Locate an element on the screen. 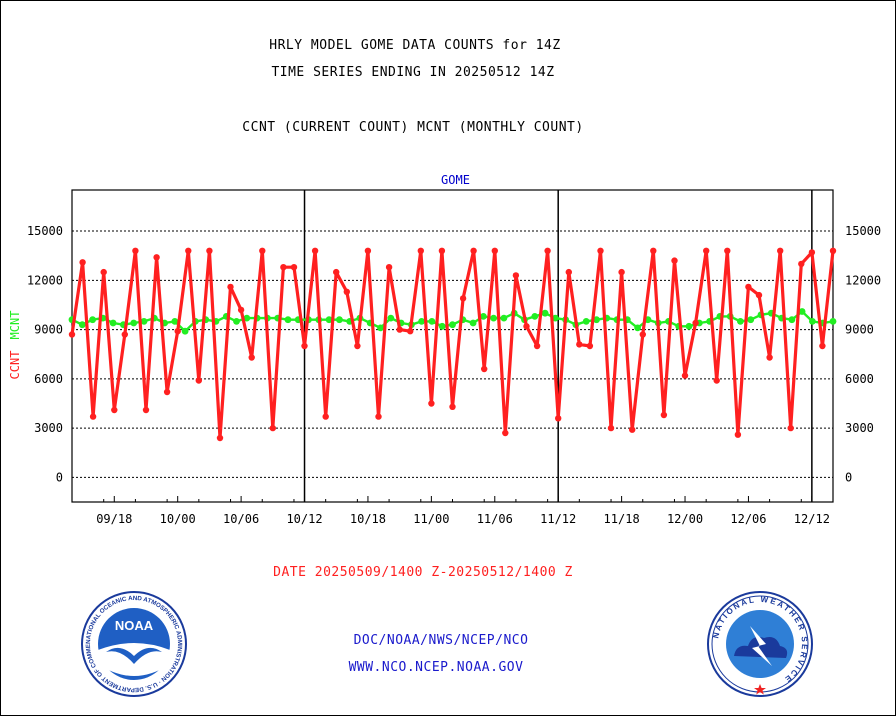  x-tick-label: 12/06 is located at coordinates (748, 519).